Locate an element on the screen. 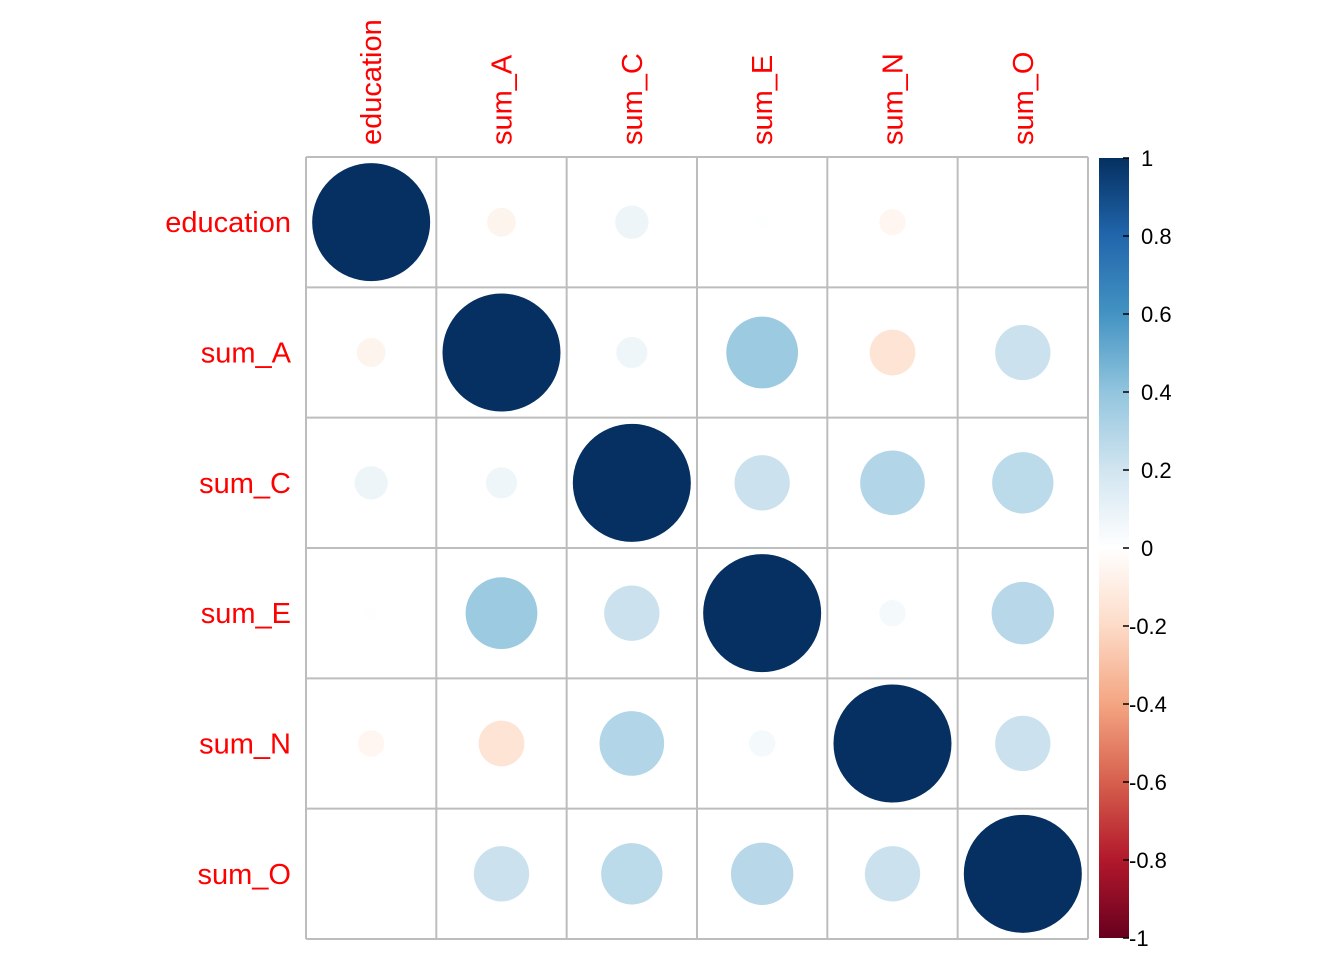 Image resolution: width=1344 pixels, height=960 pixels. corr-circle-sum_C-sum_C is located at coordinates (631, 482).